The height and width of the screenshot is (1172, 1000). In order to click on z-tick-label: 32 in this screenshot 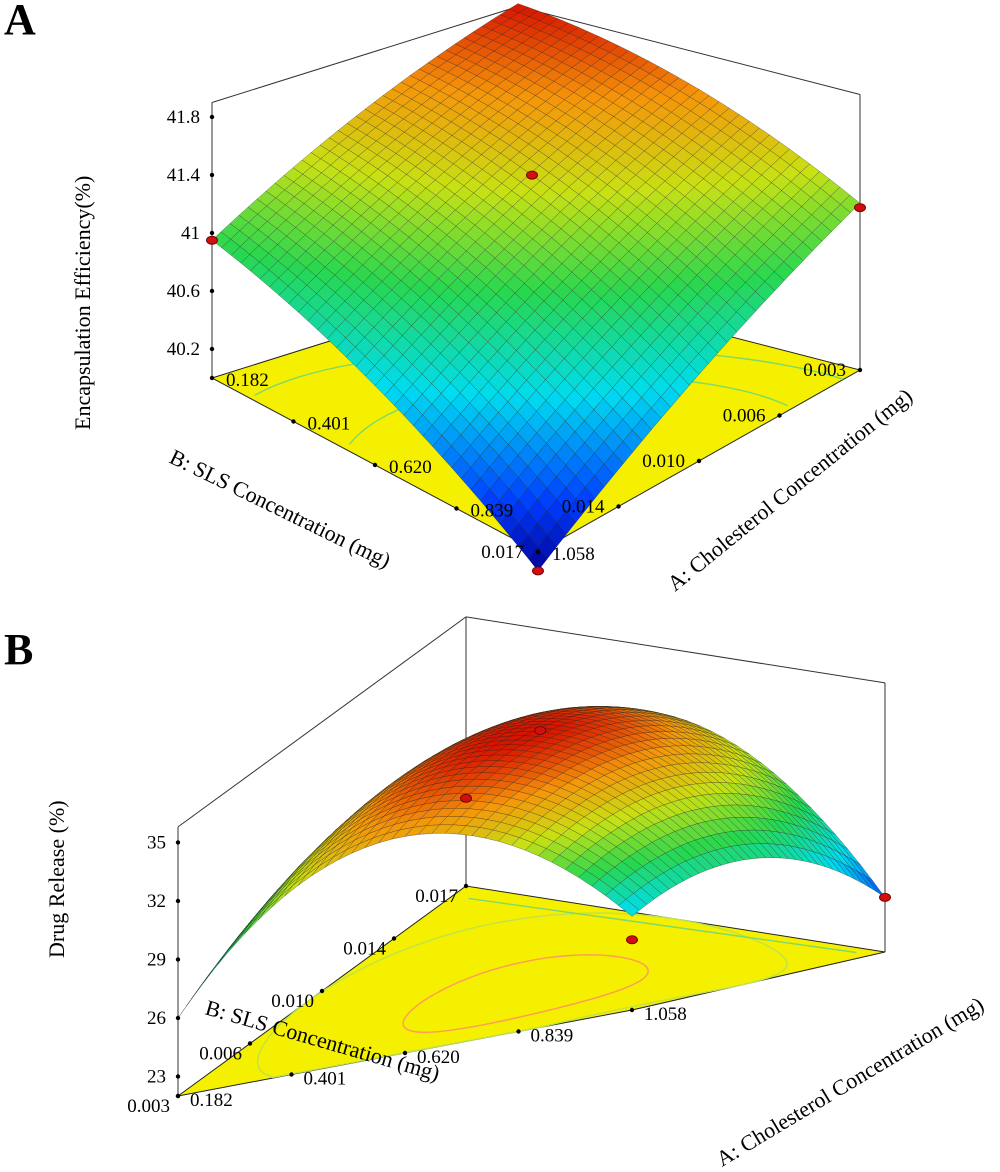, I will do `click(156, 901)`.